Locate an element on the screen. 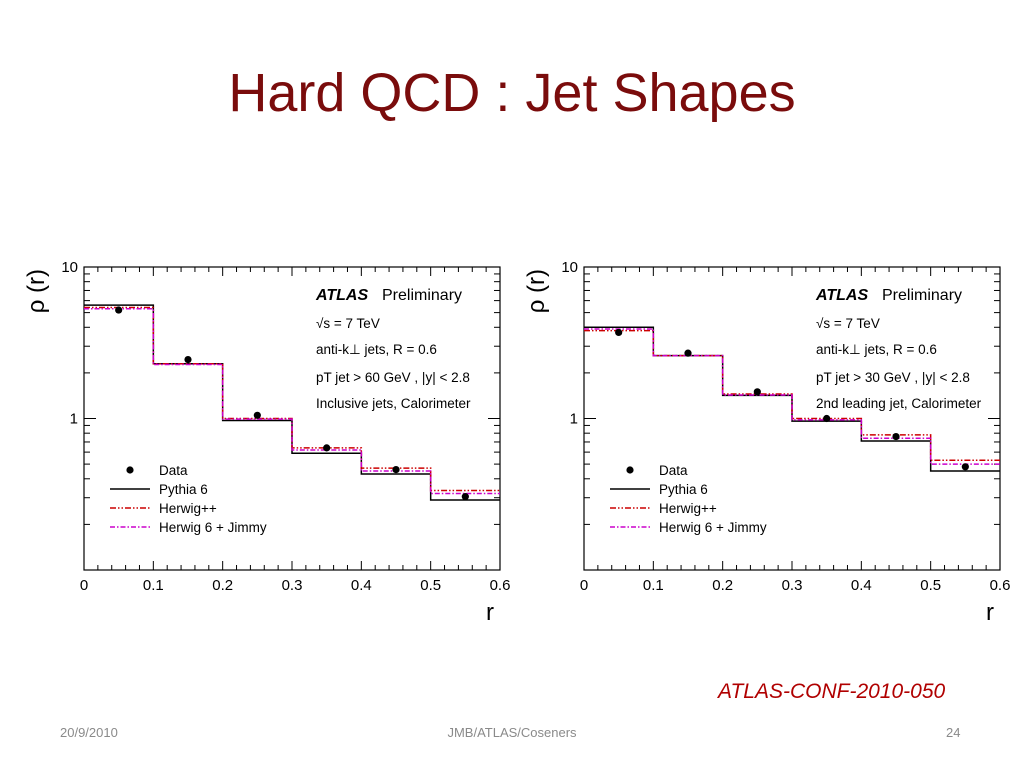 The width and height of the screenshot is (1024, 768). selection-label: Inclusive jets, Calorimeter is located at coordinates (393, 403).